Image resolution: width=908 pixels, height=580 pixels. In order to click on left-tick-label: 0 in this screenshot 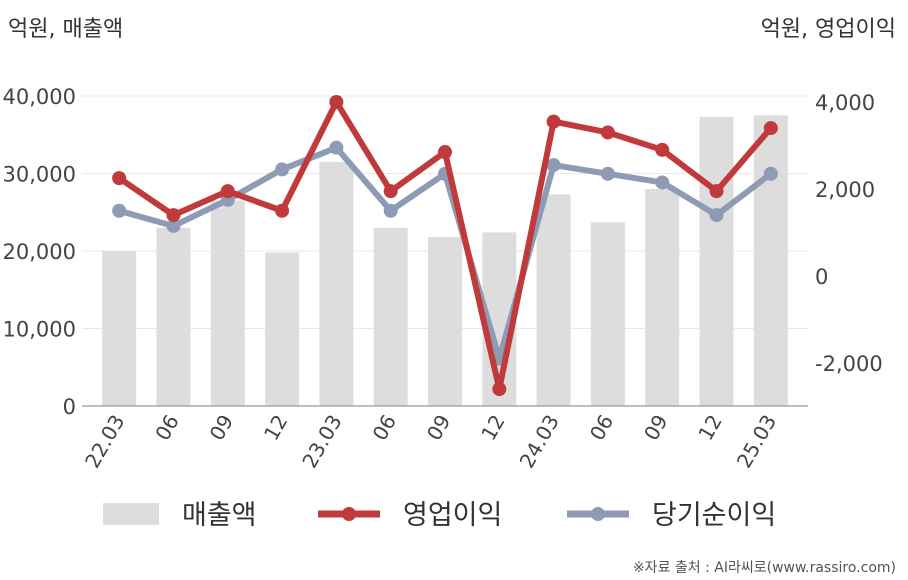, I will do `click(69, 407)`.